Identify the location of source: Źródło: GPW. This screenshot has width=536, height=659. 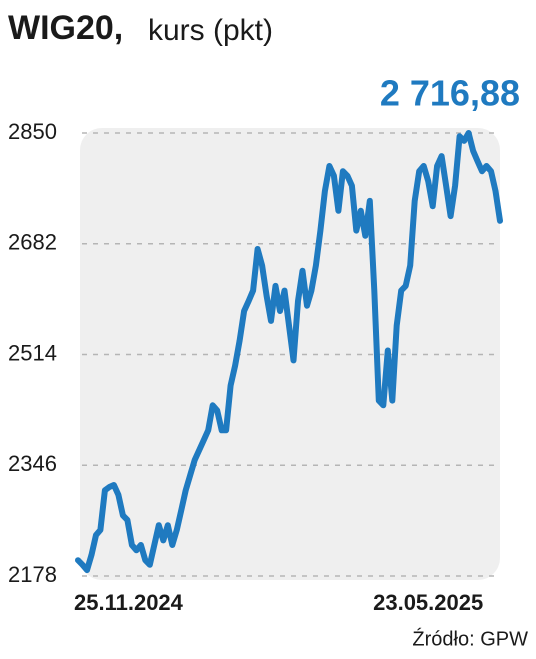
(470, 638).